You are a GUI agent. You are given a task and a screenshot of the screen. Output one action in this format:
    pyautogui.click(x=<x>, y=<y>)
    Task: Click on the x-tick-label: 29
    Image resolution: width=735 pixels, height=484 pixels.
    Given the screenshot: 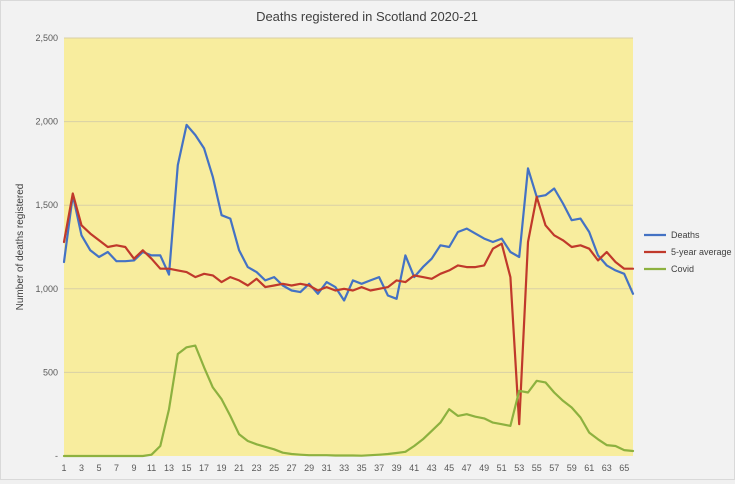 What is the action you would take?
    pyautogui.click(x=309, y=468)
    